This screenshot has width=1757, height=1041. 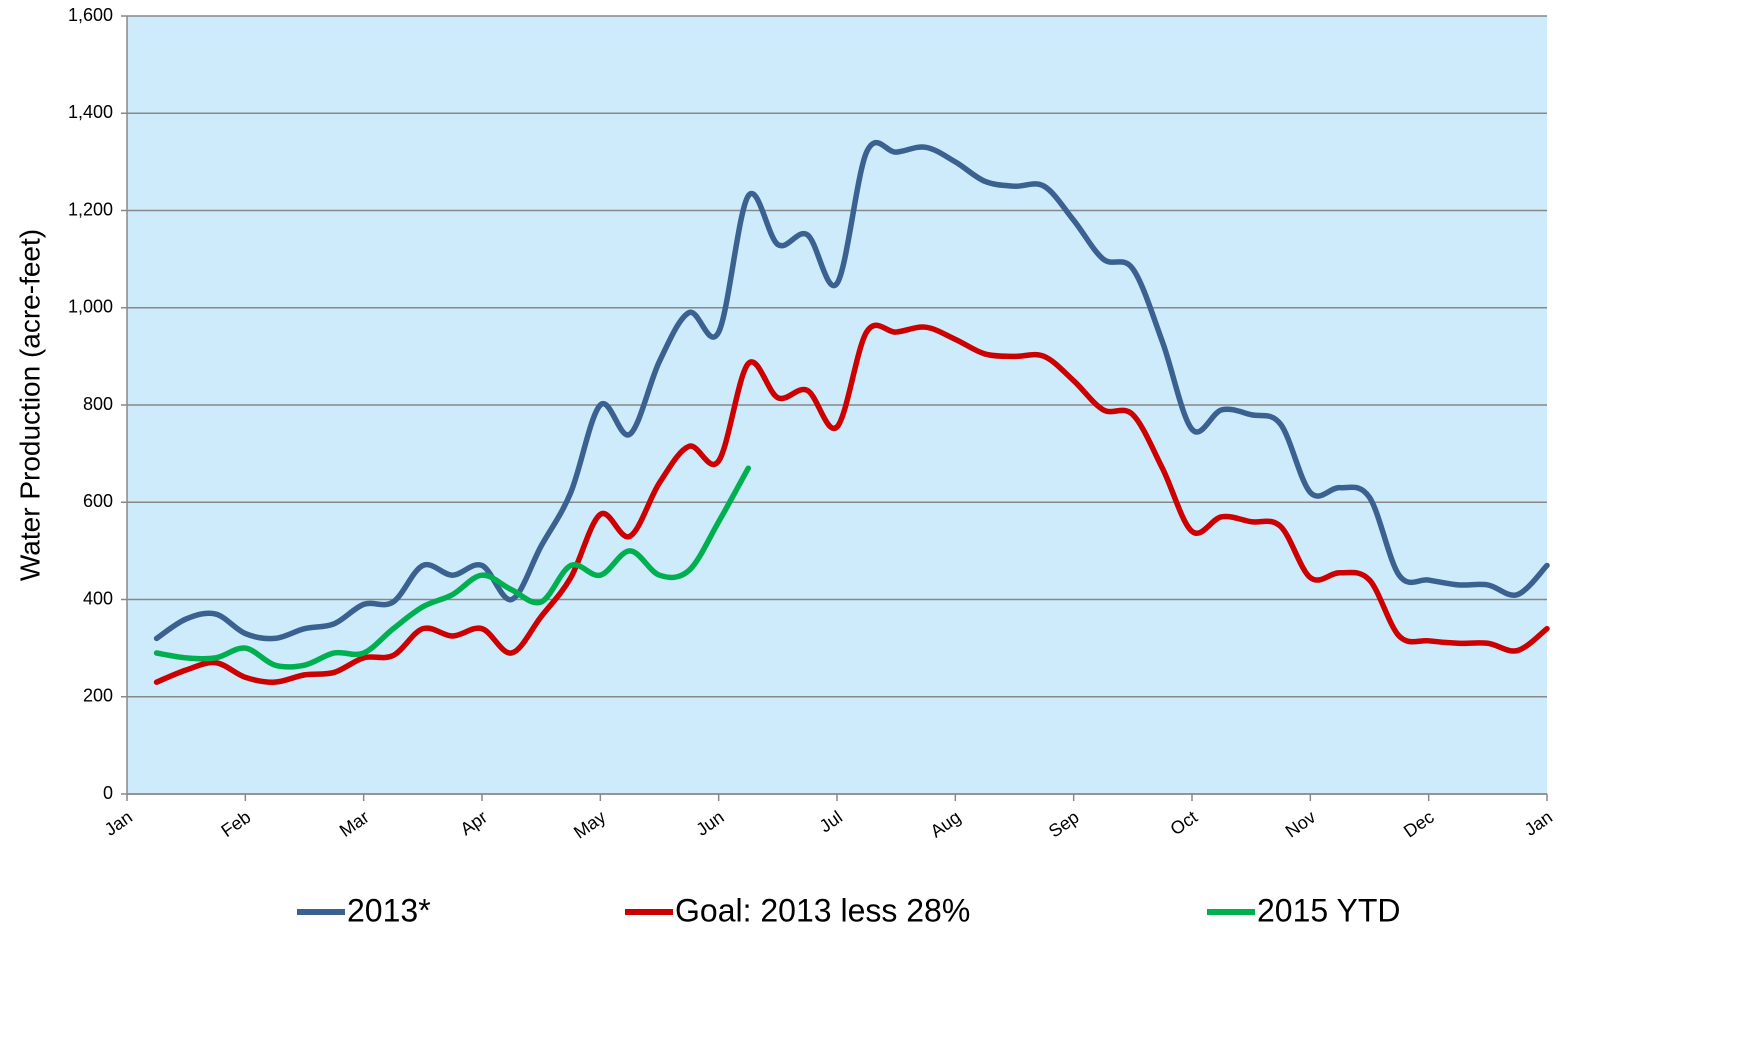 I want to click on x-tick-label: May, so click(x=589, y=825).